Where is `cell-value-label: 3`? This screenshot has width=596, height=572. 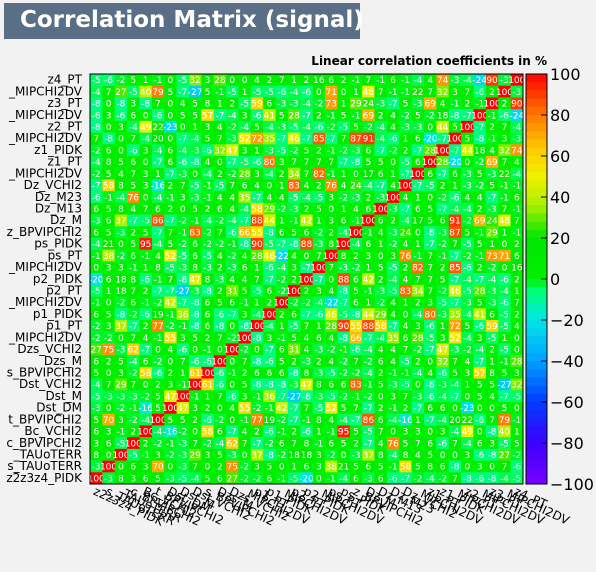
cell-value-label: 3 is located at coordinates (208, 128).